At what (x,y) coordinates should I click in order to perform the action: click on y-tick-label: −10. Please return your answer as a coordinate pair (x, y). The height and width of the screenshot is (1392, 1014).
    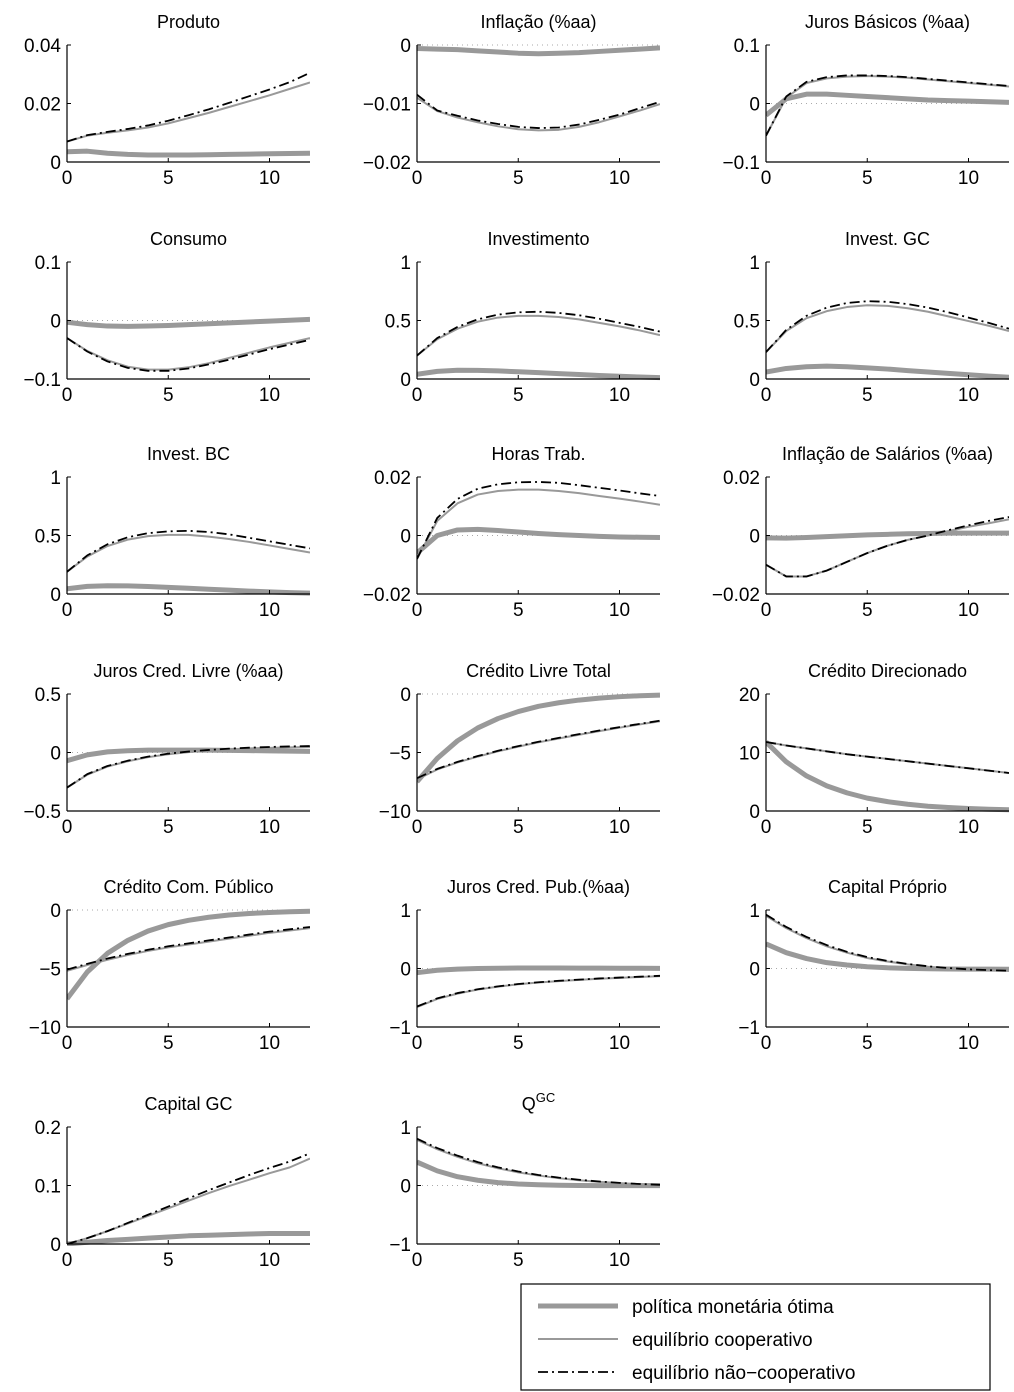
    Looking at the image, I should click on (395, 812).